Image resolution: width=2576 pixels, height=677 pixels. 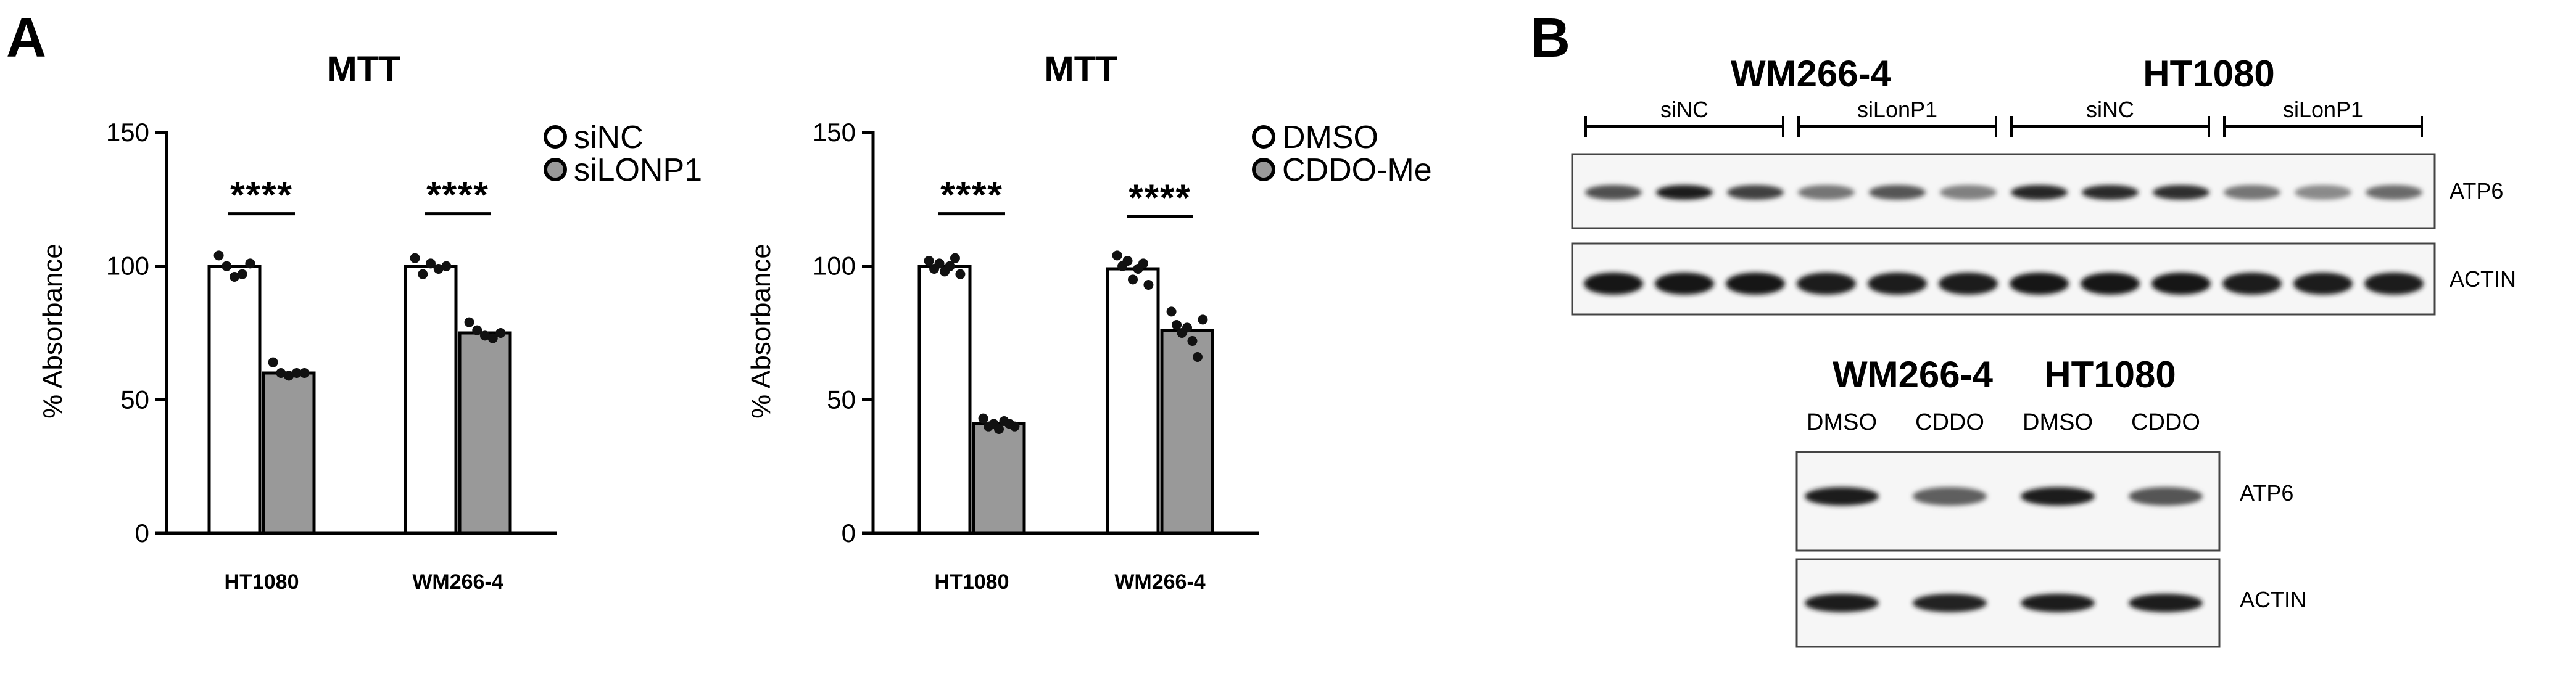 I want to click on bars, so click(x=359, y=400).